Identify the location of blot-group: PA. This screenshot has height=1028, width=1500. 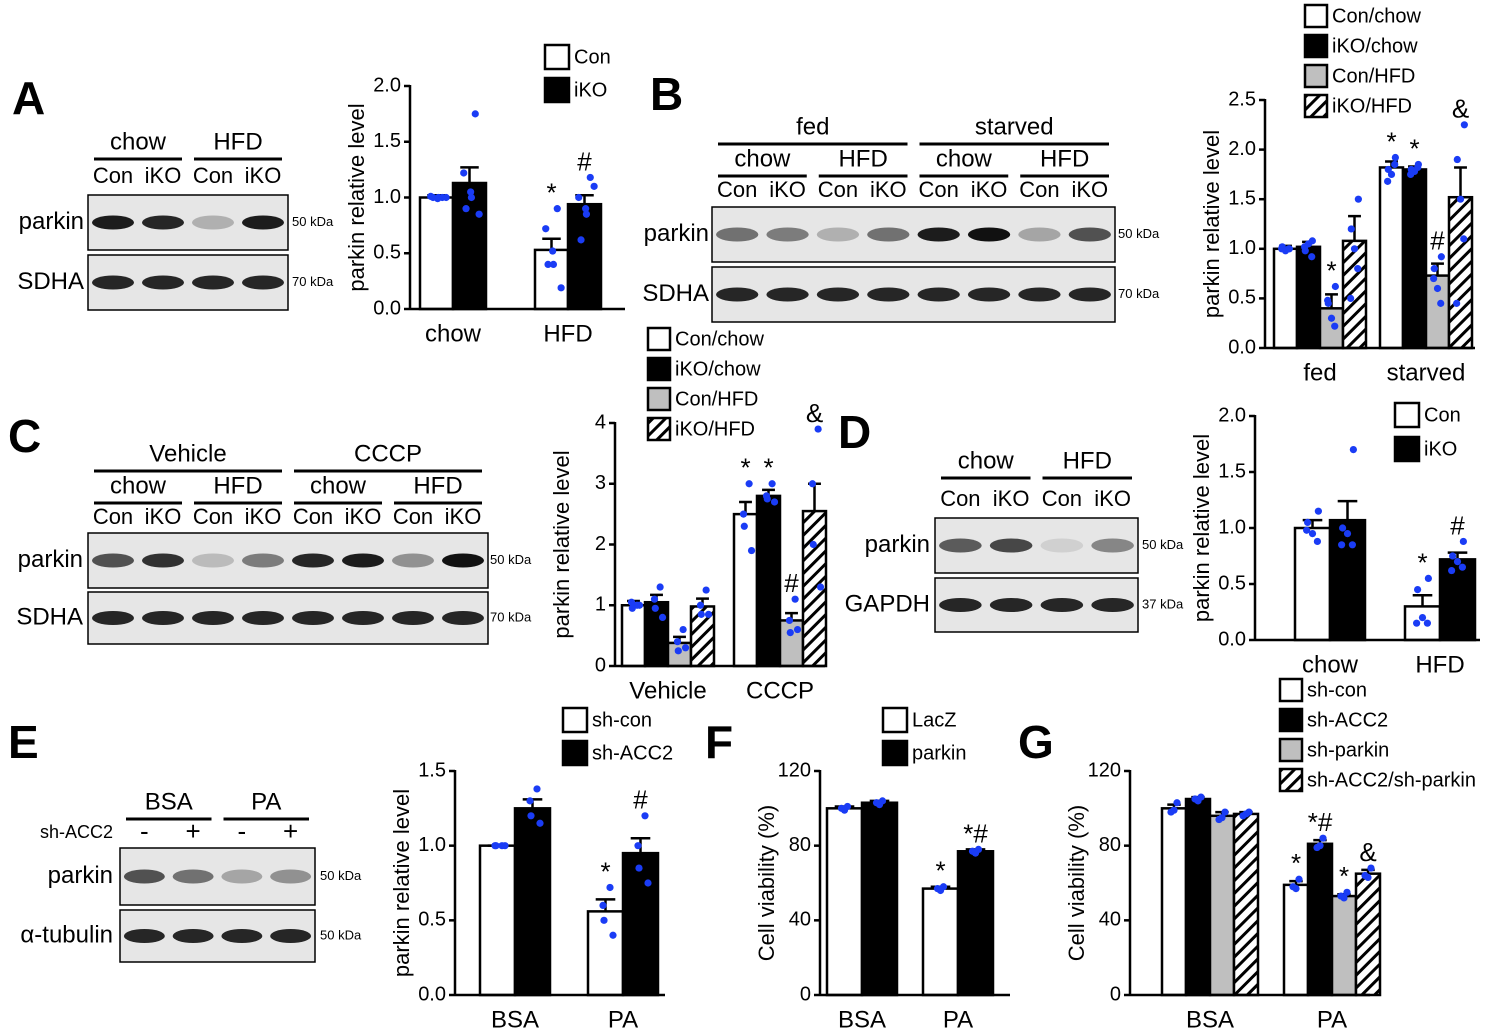
(266, 801).